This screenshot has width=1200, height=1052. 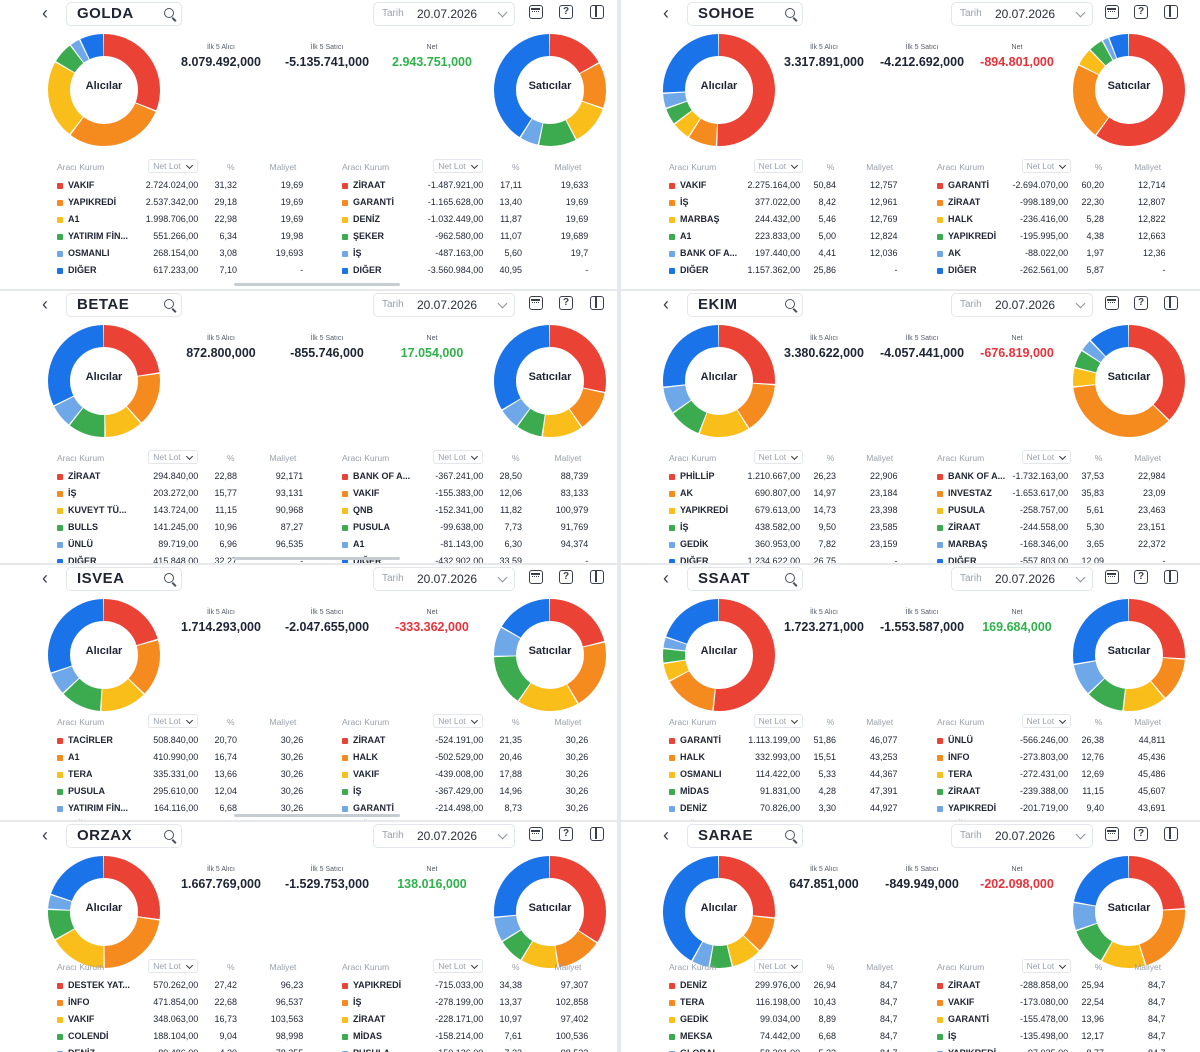 I want to click on table-row: Diğer -262.561,00 5,87 -, so click(x=1053, y=272).